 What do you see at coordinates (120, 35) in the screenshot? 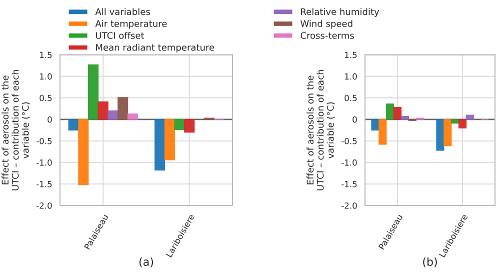
I see `legend-label: UTCI offset` at bounding box center [120, 35].